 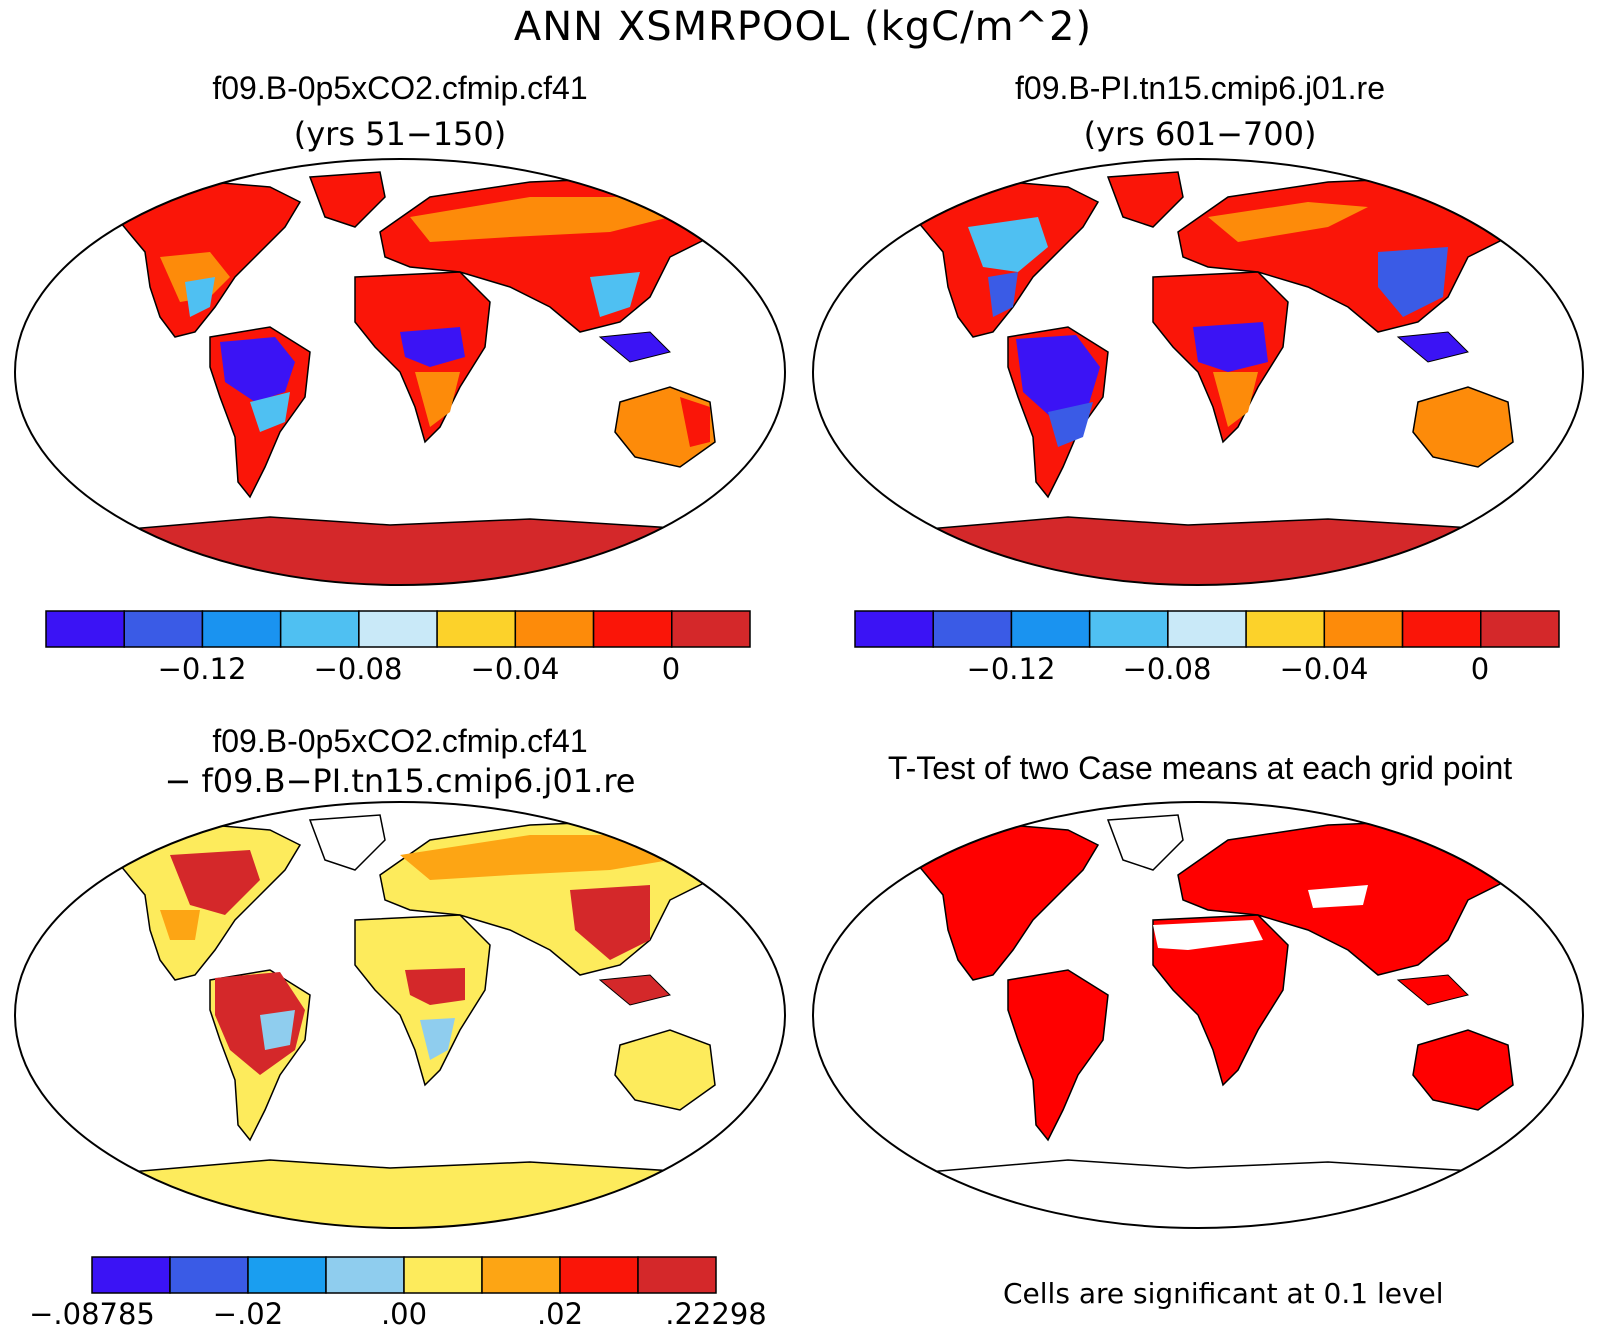 What do you see at coordinates (92, 1314) in the screenshot?
I see `cbar3-tick: −.08785` at bounding box center [92, 1314].